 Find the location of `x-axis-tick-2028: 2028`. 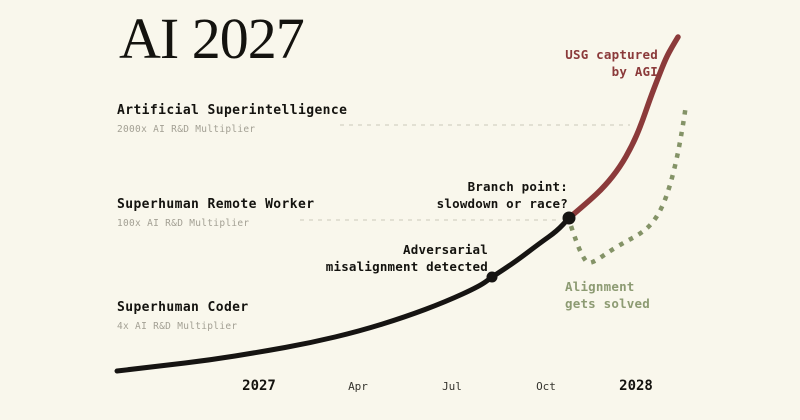

x-axis-tick-2028: 2028 is located at coordinates (636, 386).